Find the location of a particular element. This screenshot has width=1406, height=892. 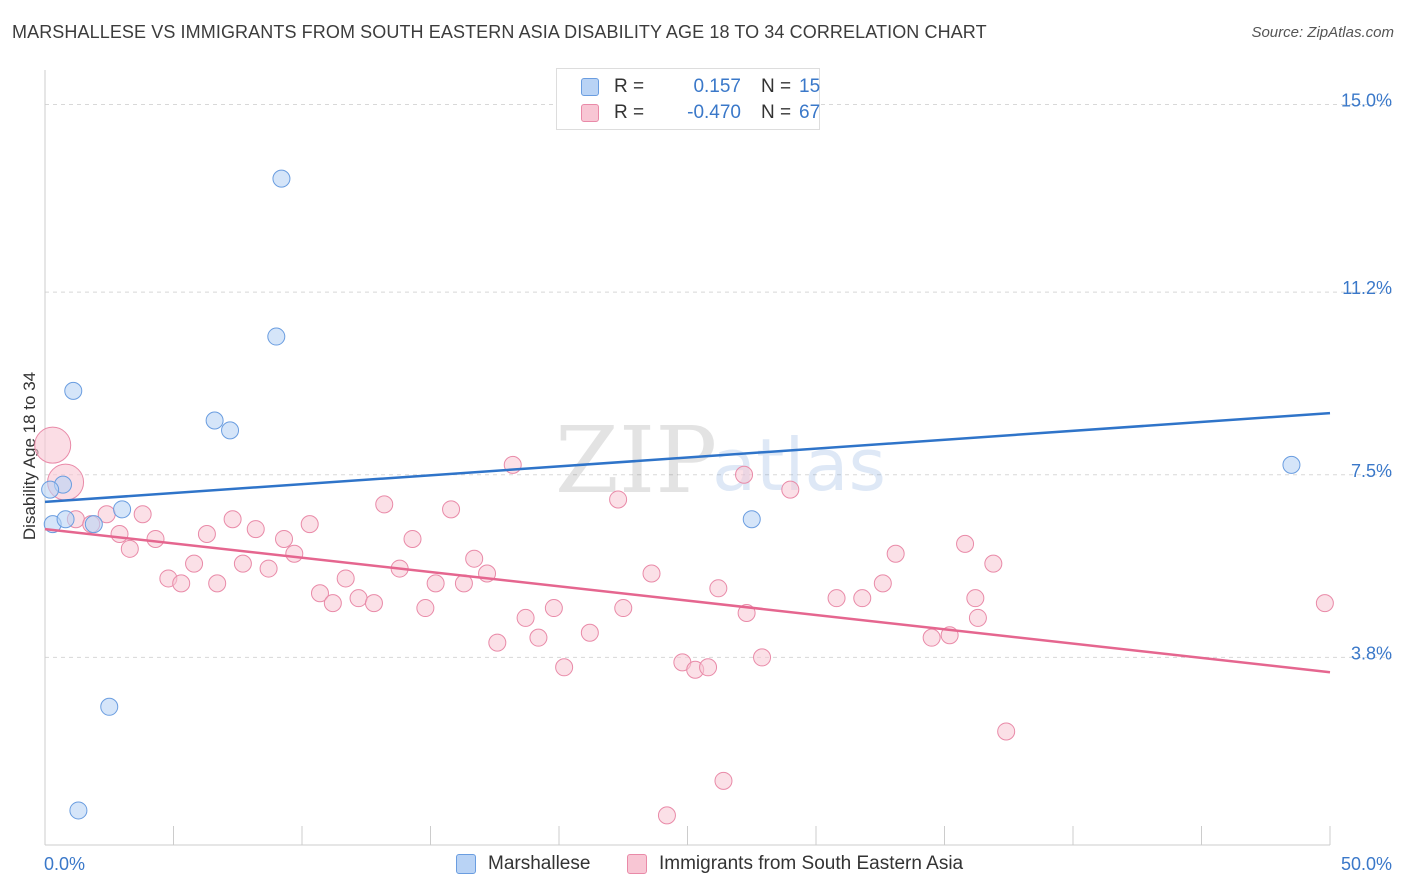

n-value: 67 is located at coordinates (810, 112).